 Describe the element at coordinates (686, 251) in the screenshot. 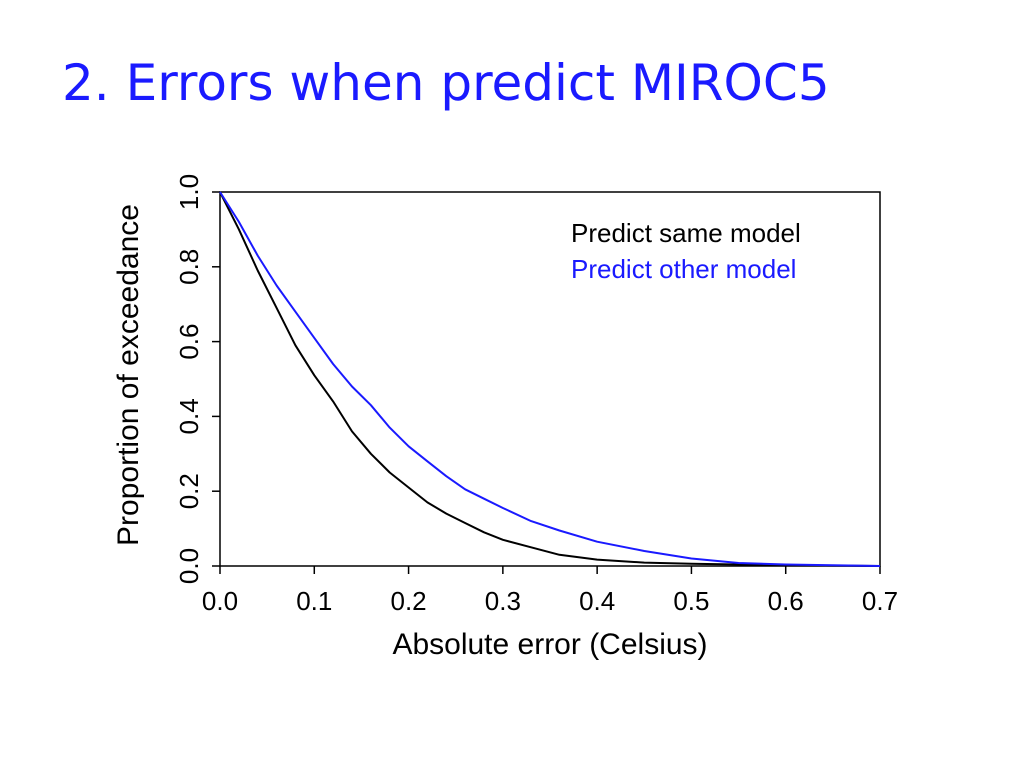

I see `legend: Predict same model Predict other model` at that location.